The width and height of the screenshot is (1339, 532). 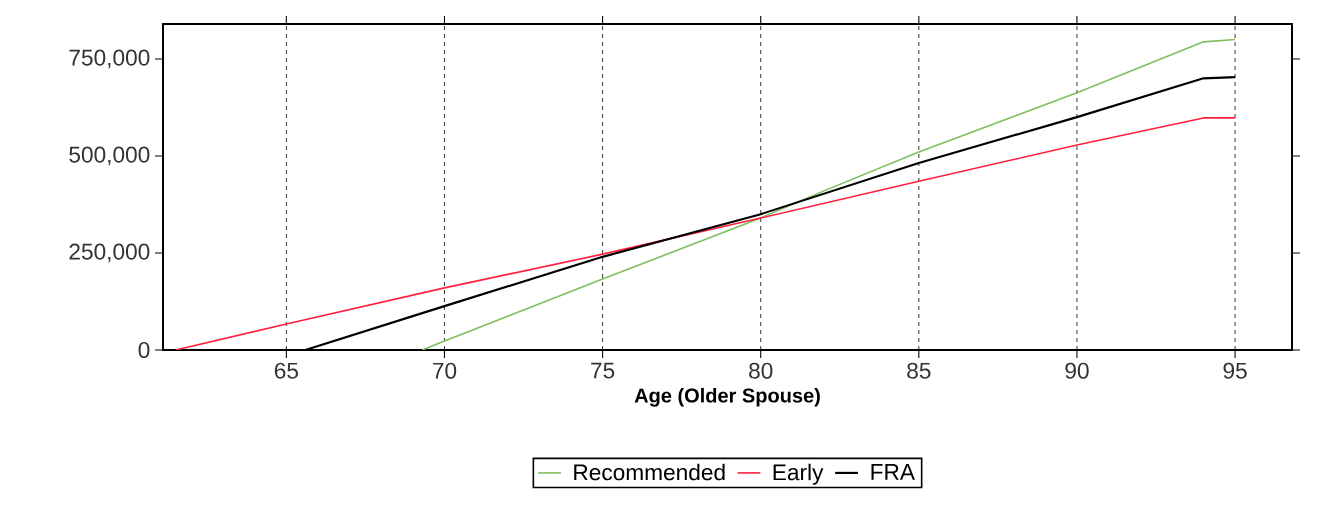 I want to click on x-tick-label: 80, so click(x=761, y=370).